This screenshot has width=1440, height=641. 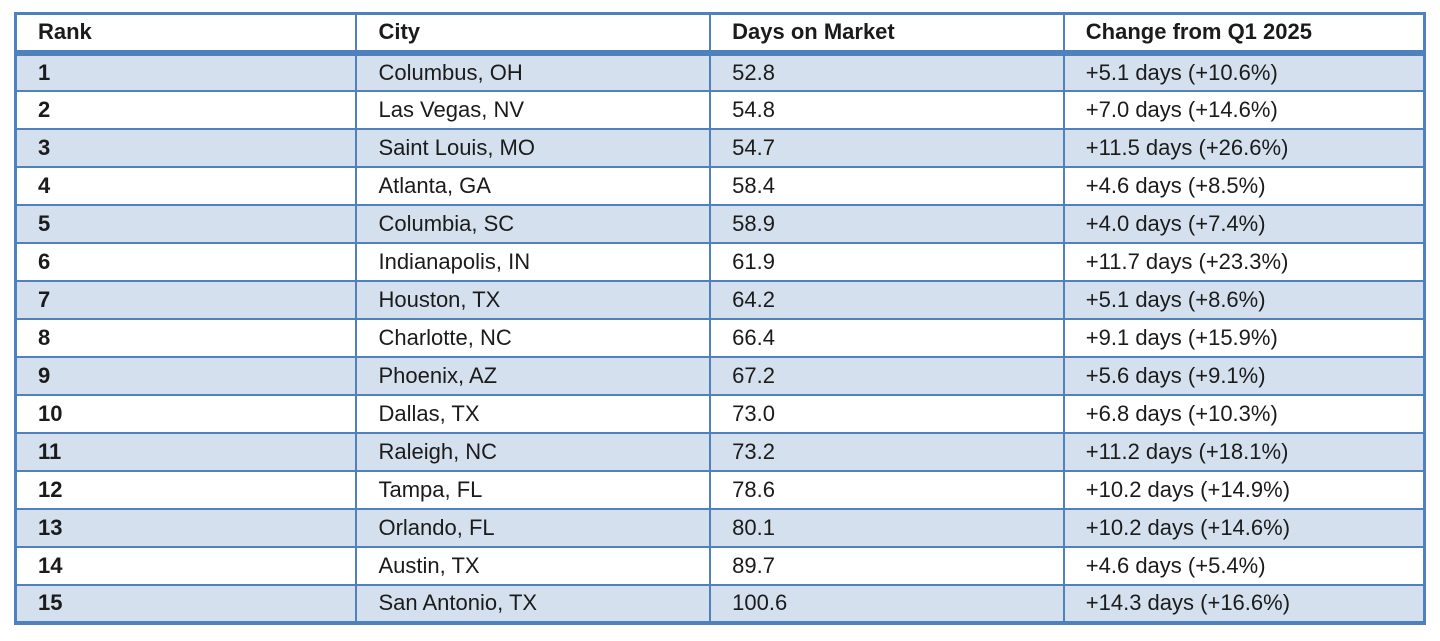 What do you see at coordinates (1244, 147) in the screenshot?
I see `cell-change: +11.5 days (+26.6%)` at bounding box center [1244, 147].